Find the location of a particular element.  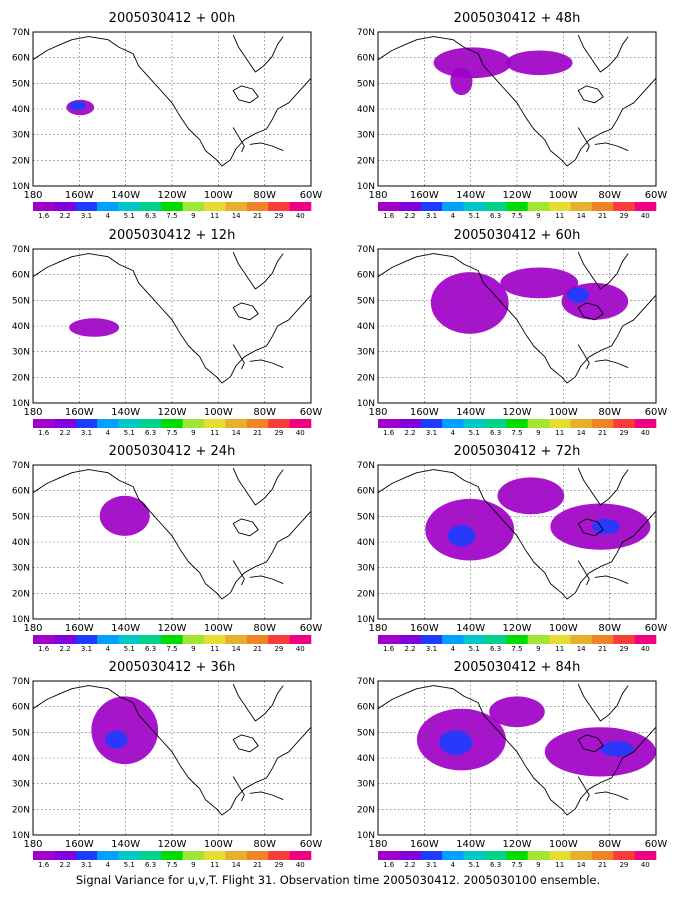

colorbar-label: 5.1 is located at coordinates (474, 649).